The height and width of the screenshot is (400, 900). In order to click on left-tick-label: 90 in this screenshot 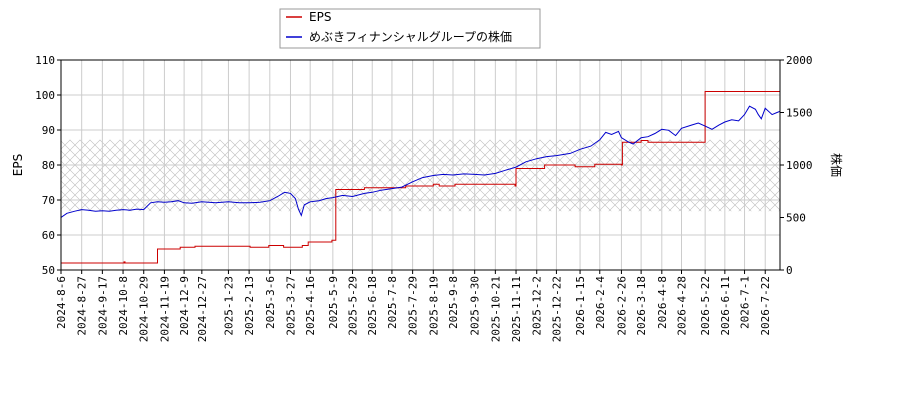, I will do `click(48, 130)`.